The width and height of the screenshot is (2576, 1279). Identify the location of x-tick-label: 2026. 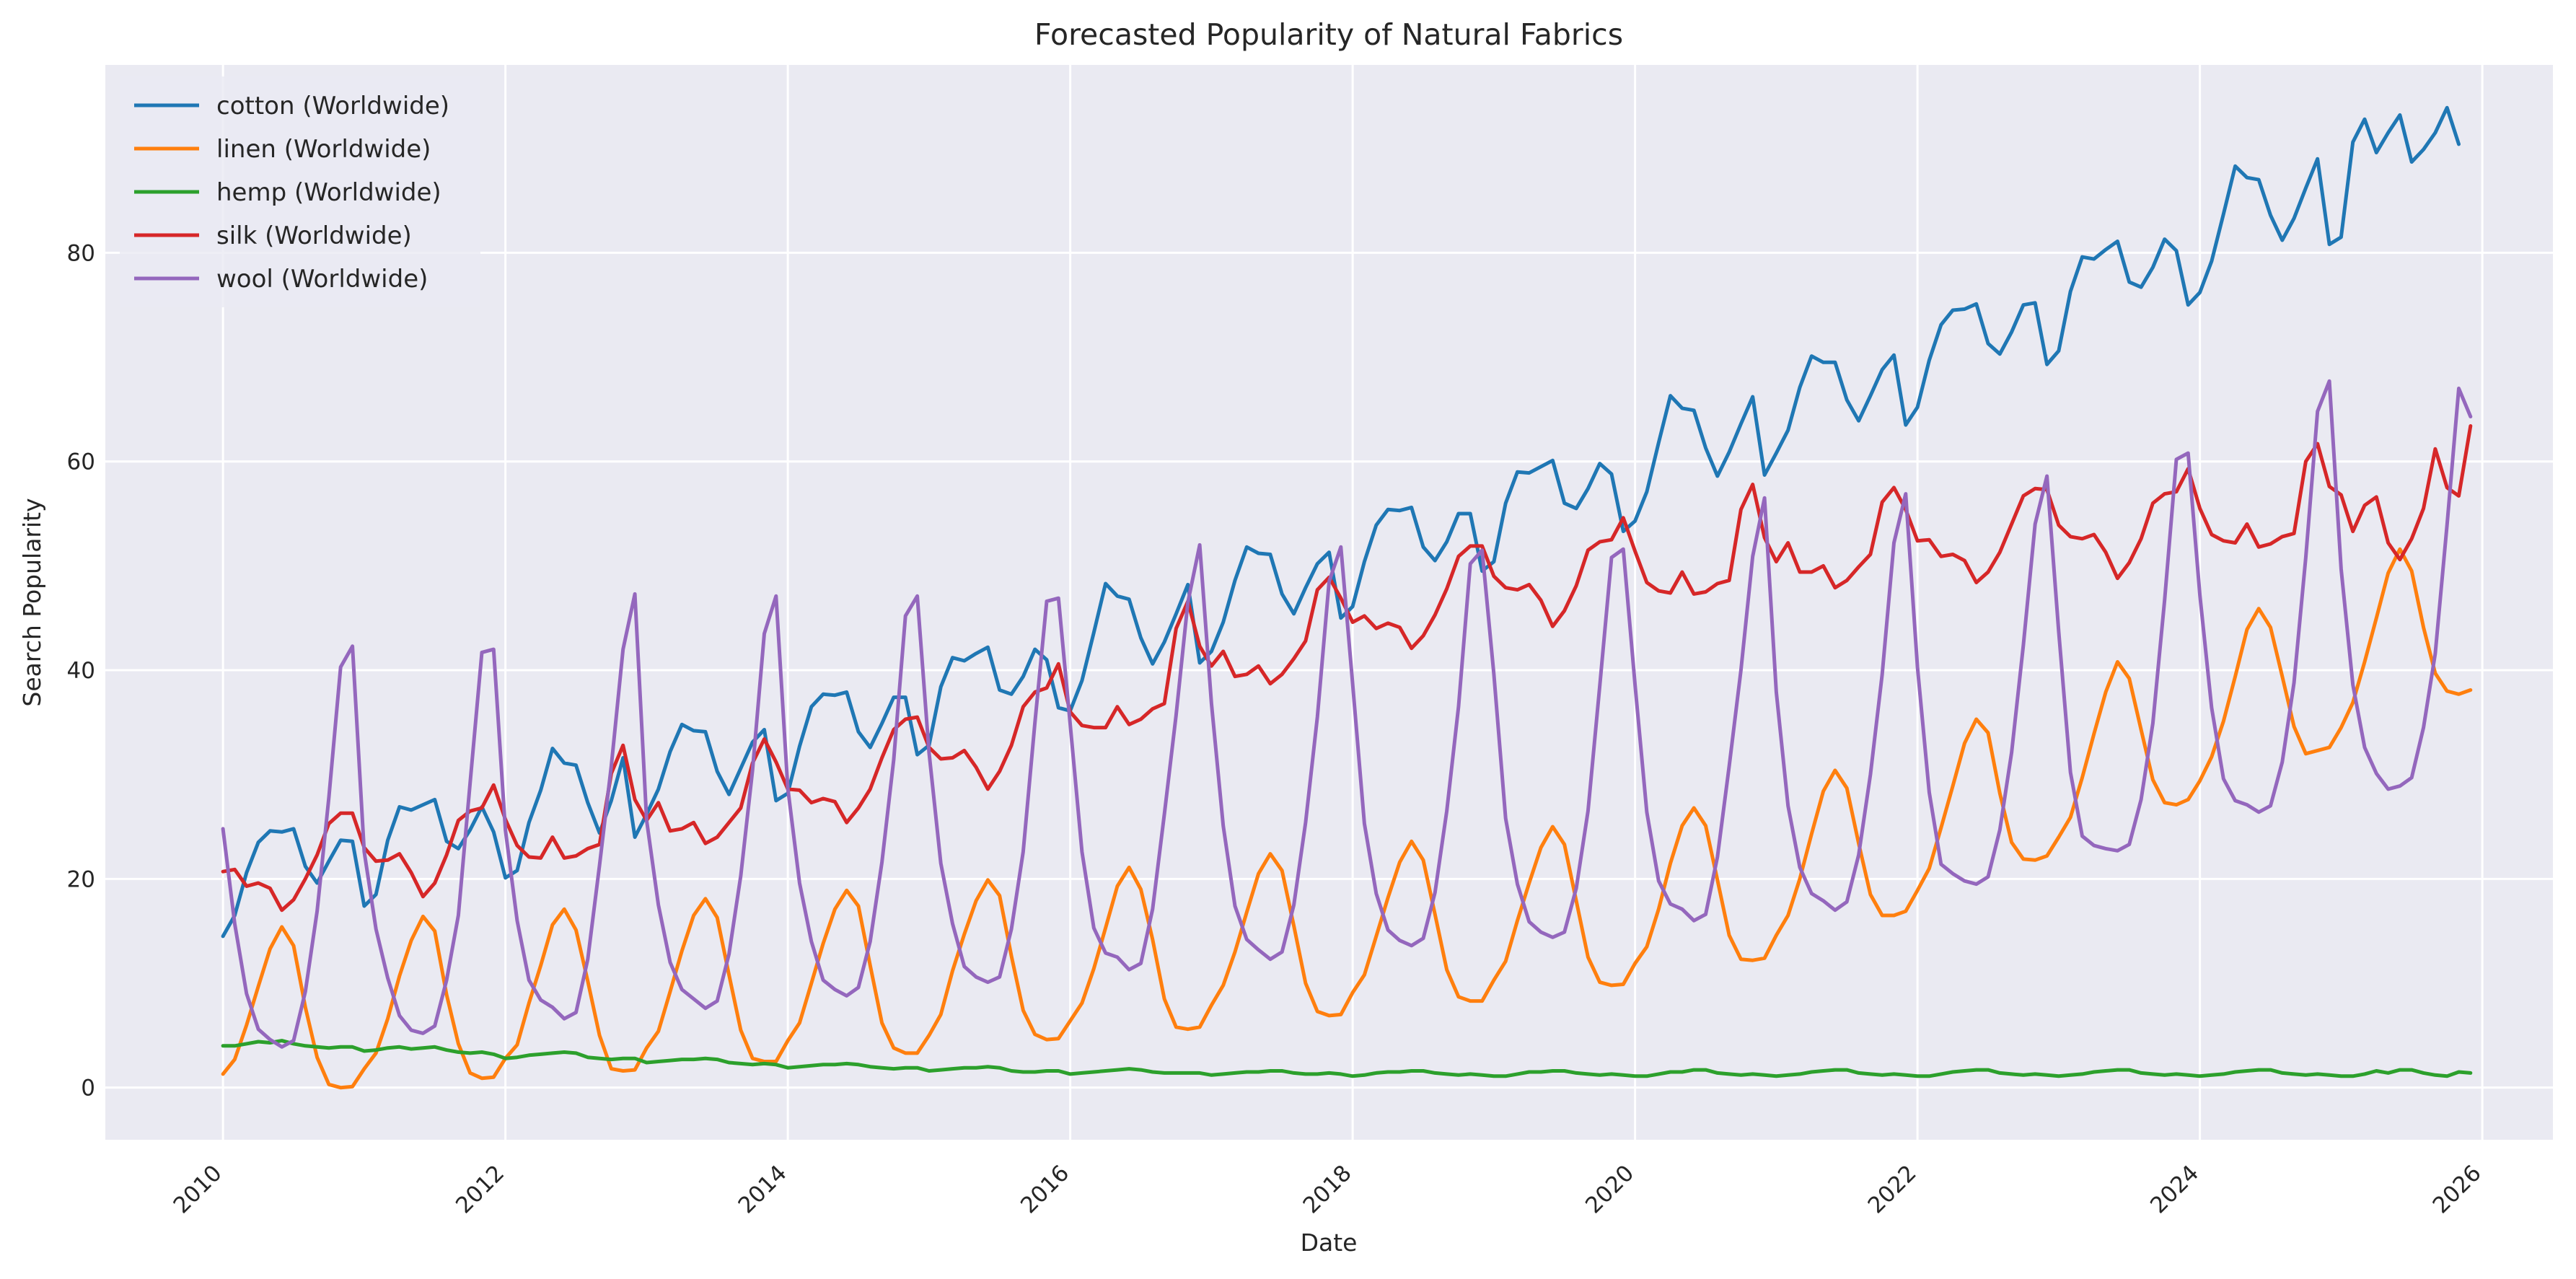
(2457, 1189).